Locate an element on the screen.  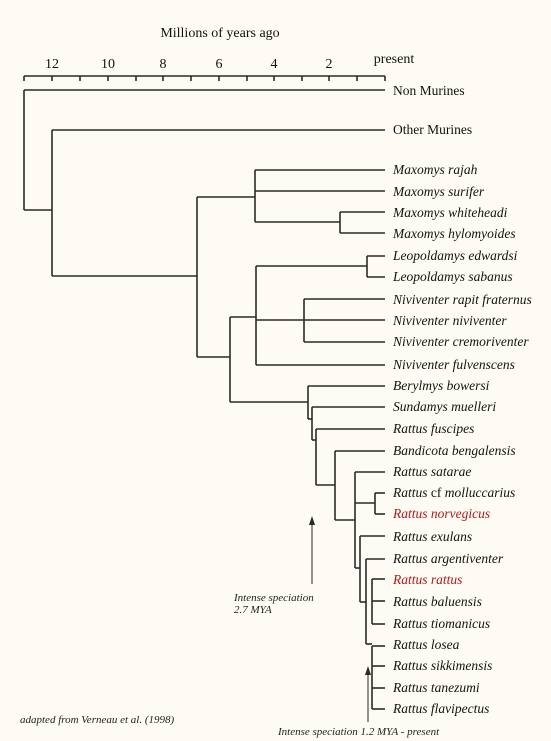
taxon-label-leopoldamys-sabanus: Leopoldamys sabanus is located at coordinates (452, 276).